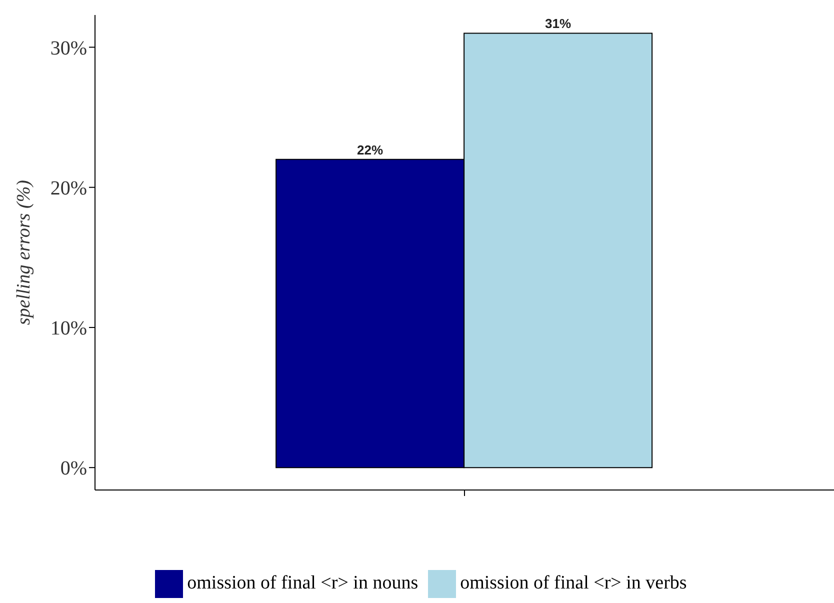 Image resolution: width=834 pixels, height=603 pixels. I want to click on y-axis-title: spelling errors (%), so click(24, 252).